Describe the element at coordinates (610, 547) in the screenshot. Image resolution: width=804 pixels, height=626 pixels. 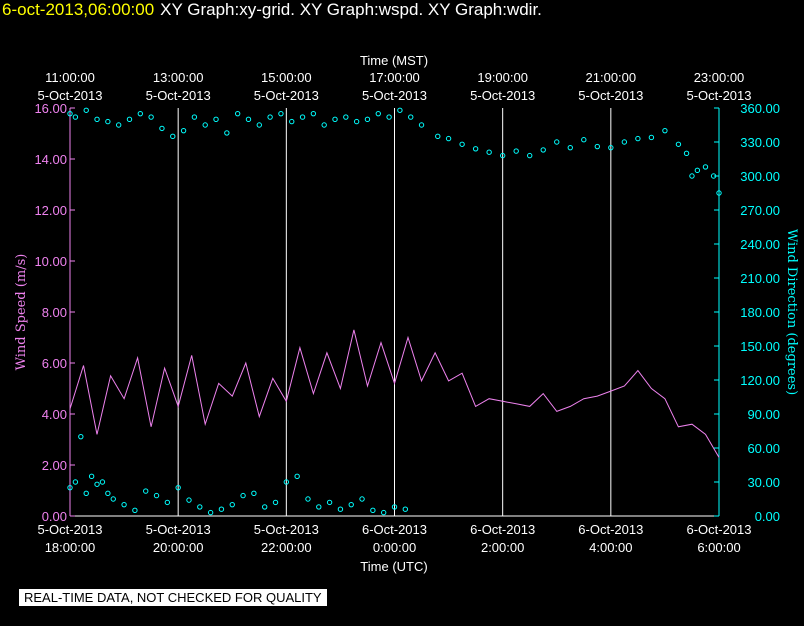
I see `bottom-tick-time: 4:00:00` at that location.